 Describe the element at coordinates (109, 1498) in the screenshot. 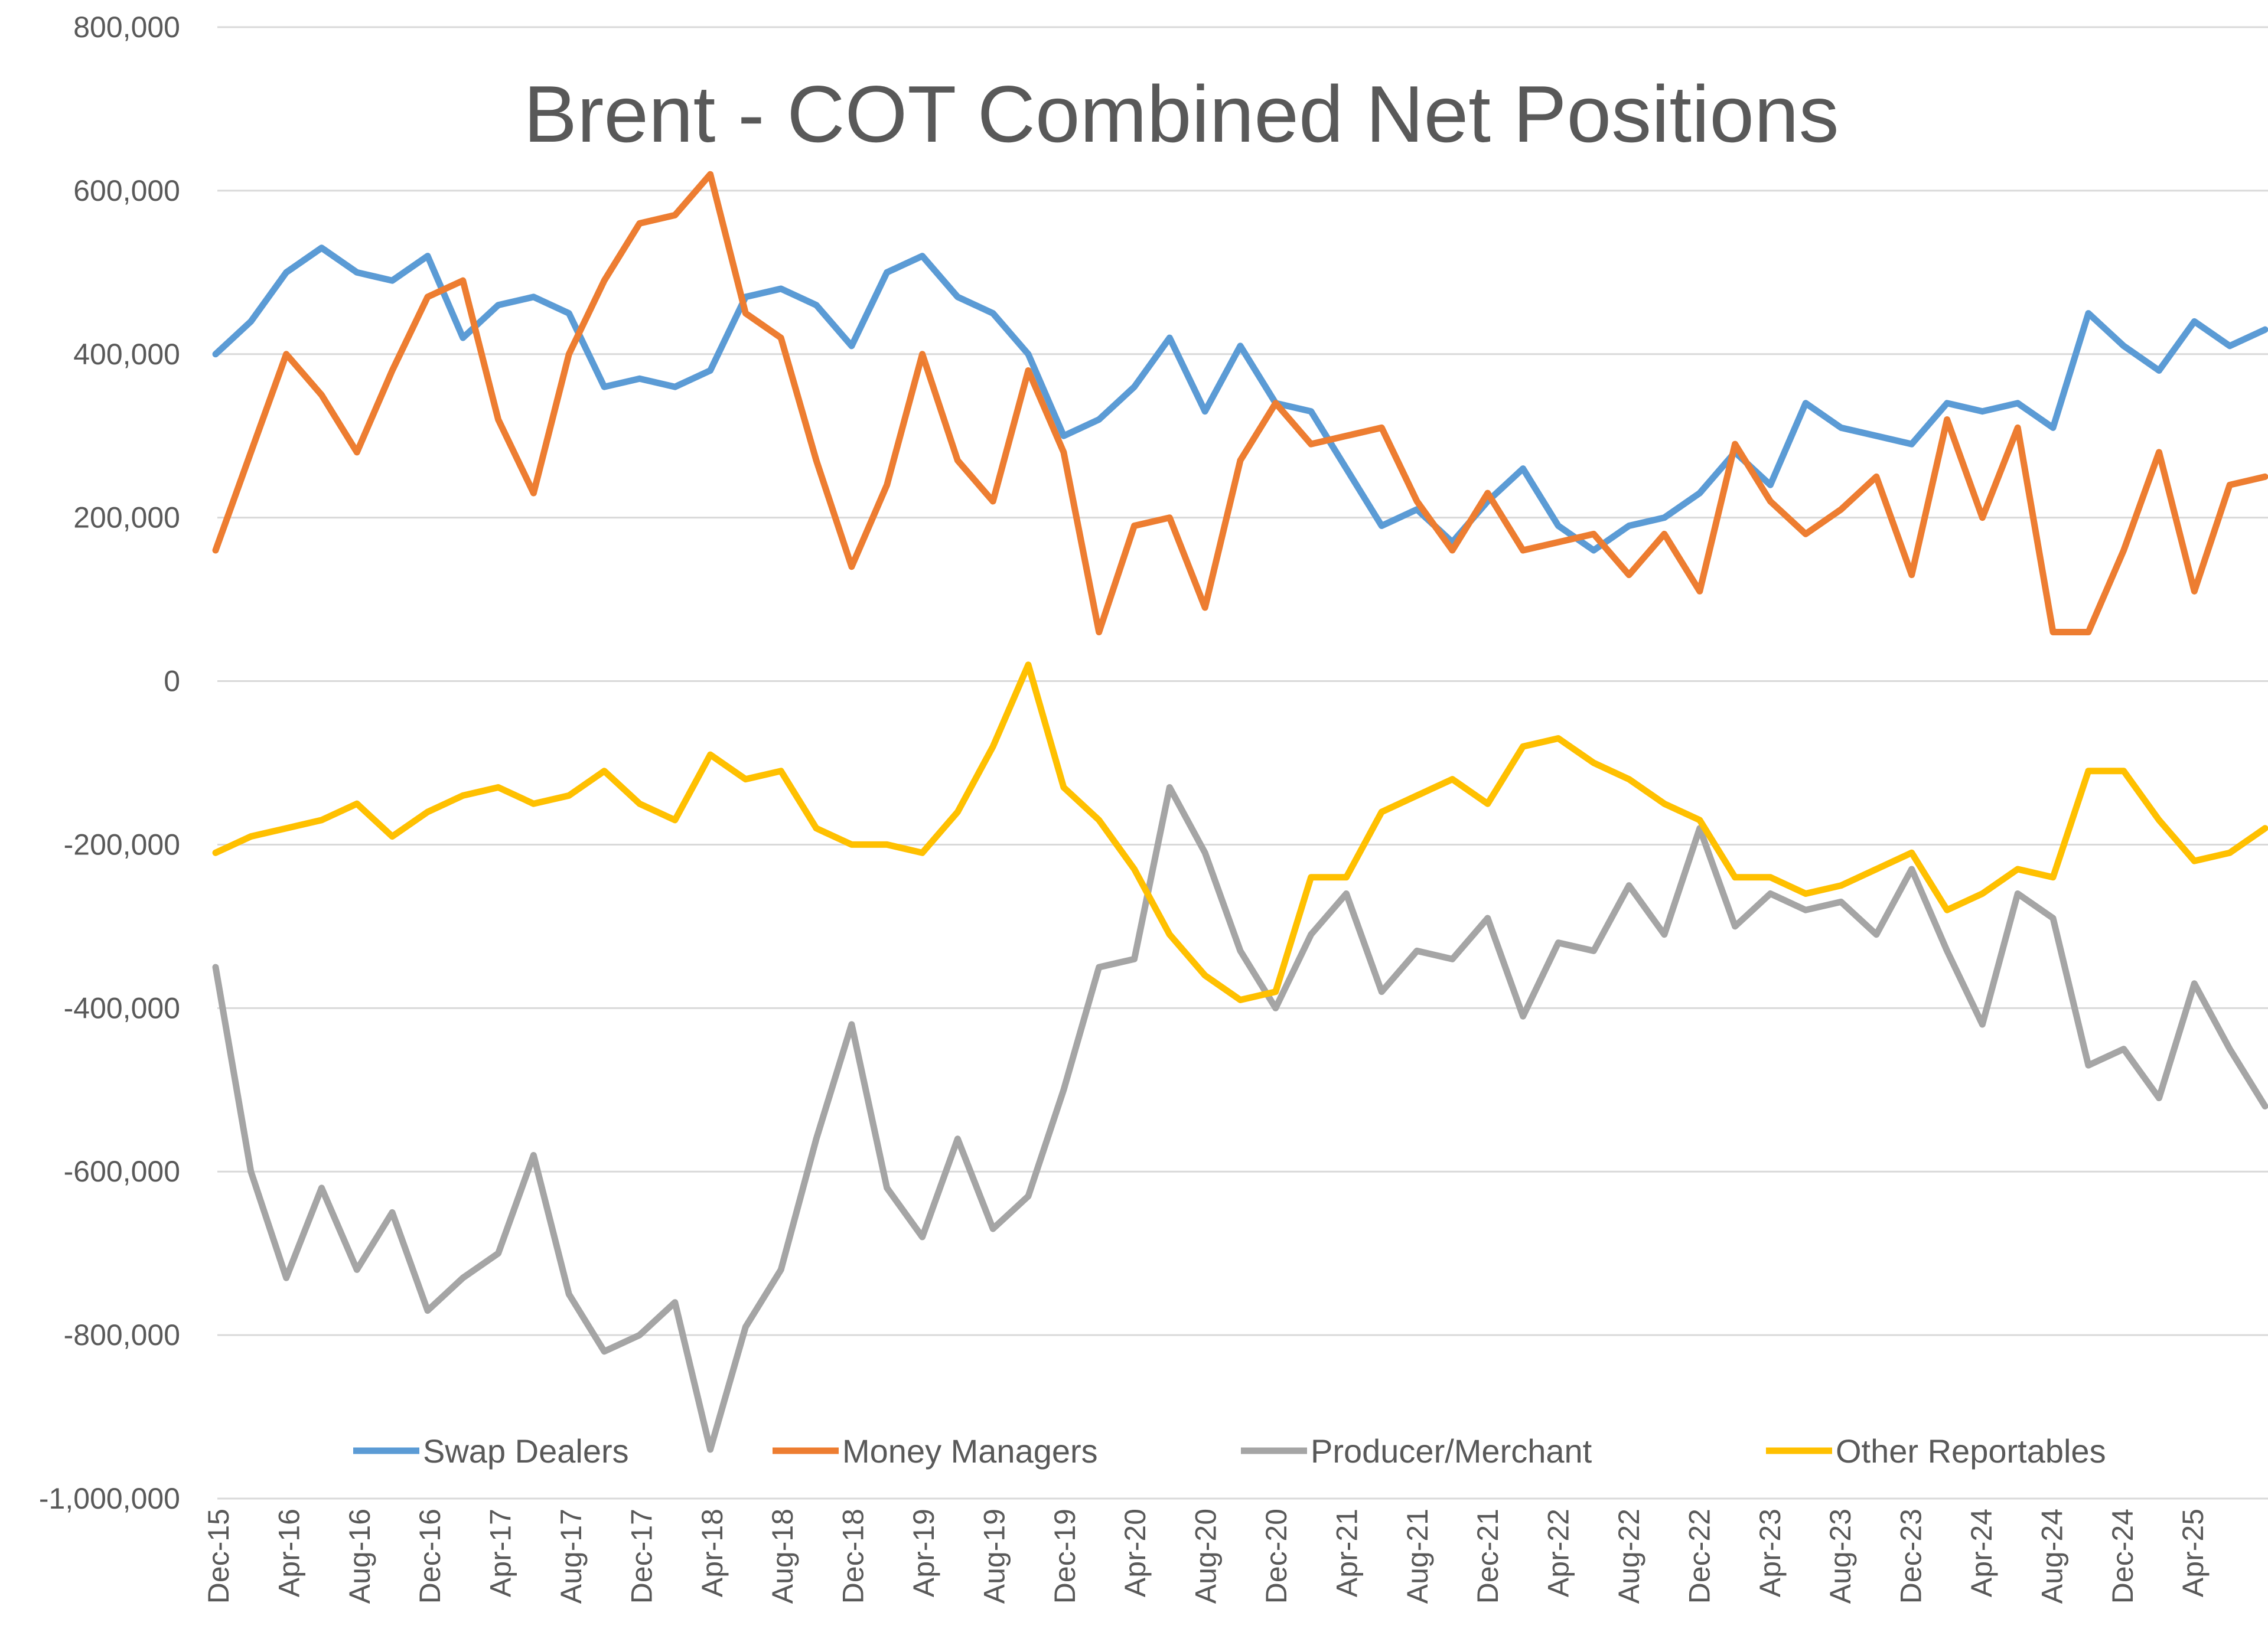

I see `y-tick-label: -1,000,000` at that location.